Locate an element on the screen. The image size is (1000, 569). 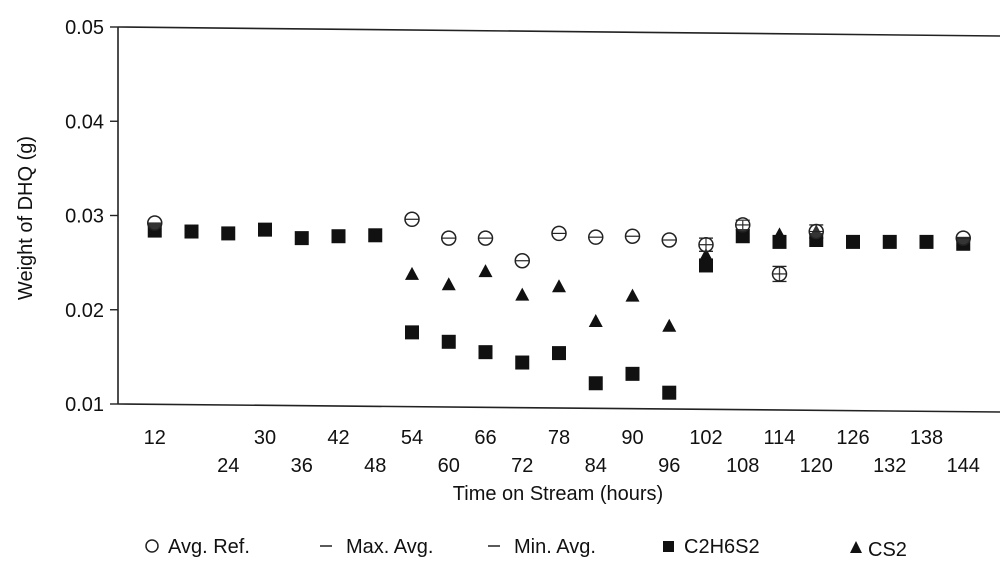
x-tick-label: 48 is located at coordinates (375, 466).